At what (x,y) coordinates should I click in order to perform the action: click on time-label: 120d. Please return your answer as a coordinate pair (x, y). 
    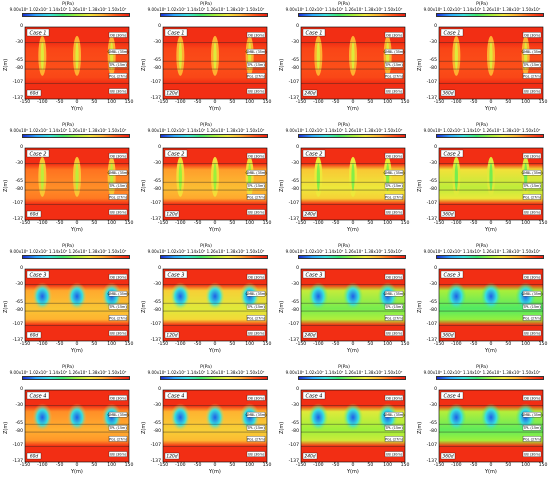
    Looking at the image, I should click on (172, 213).